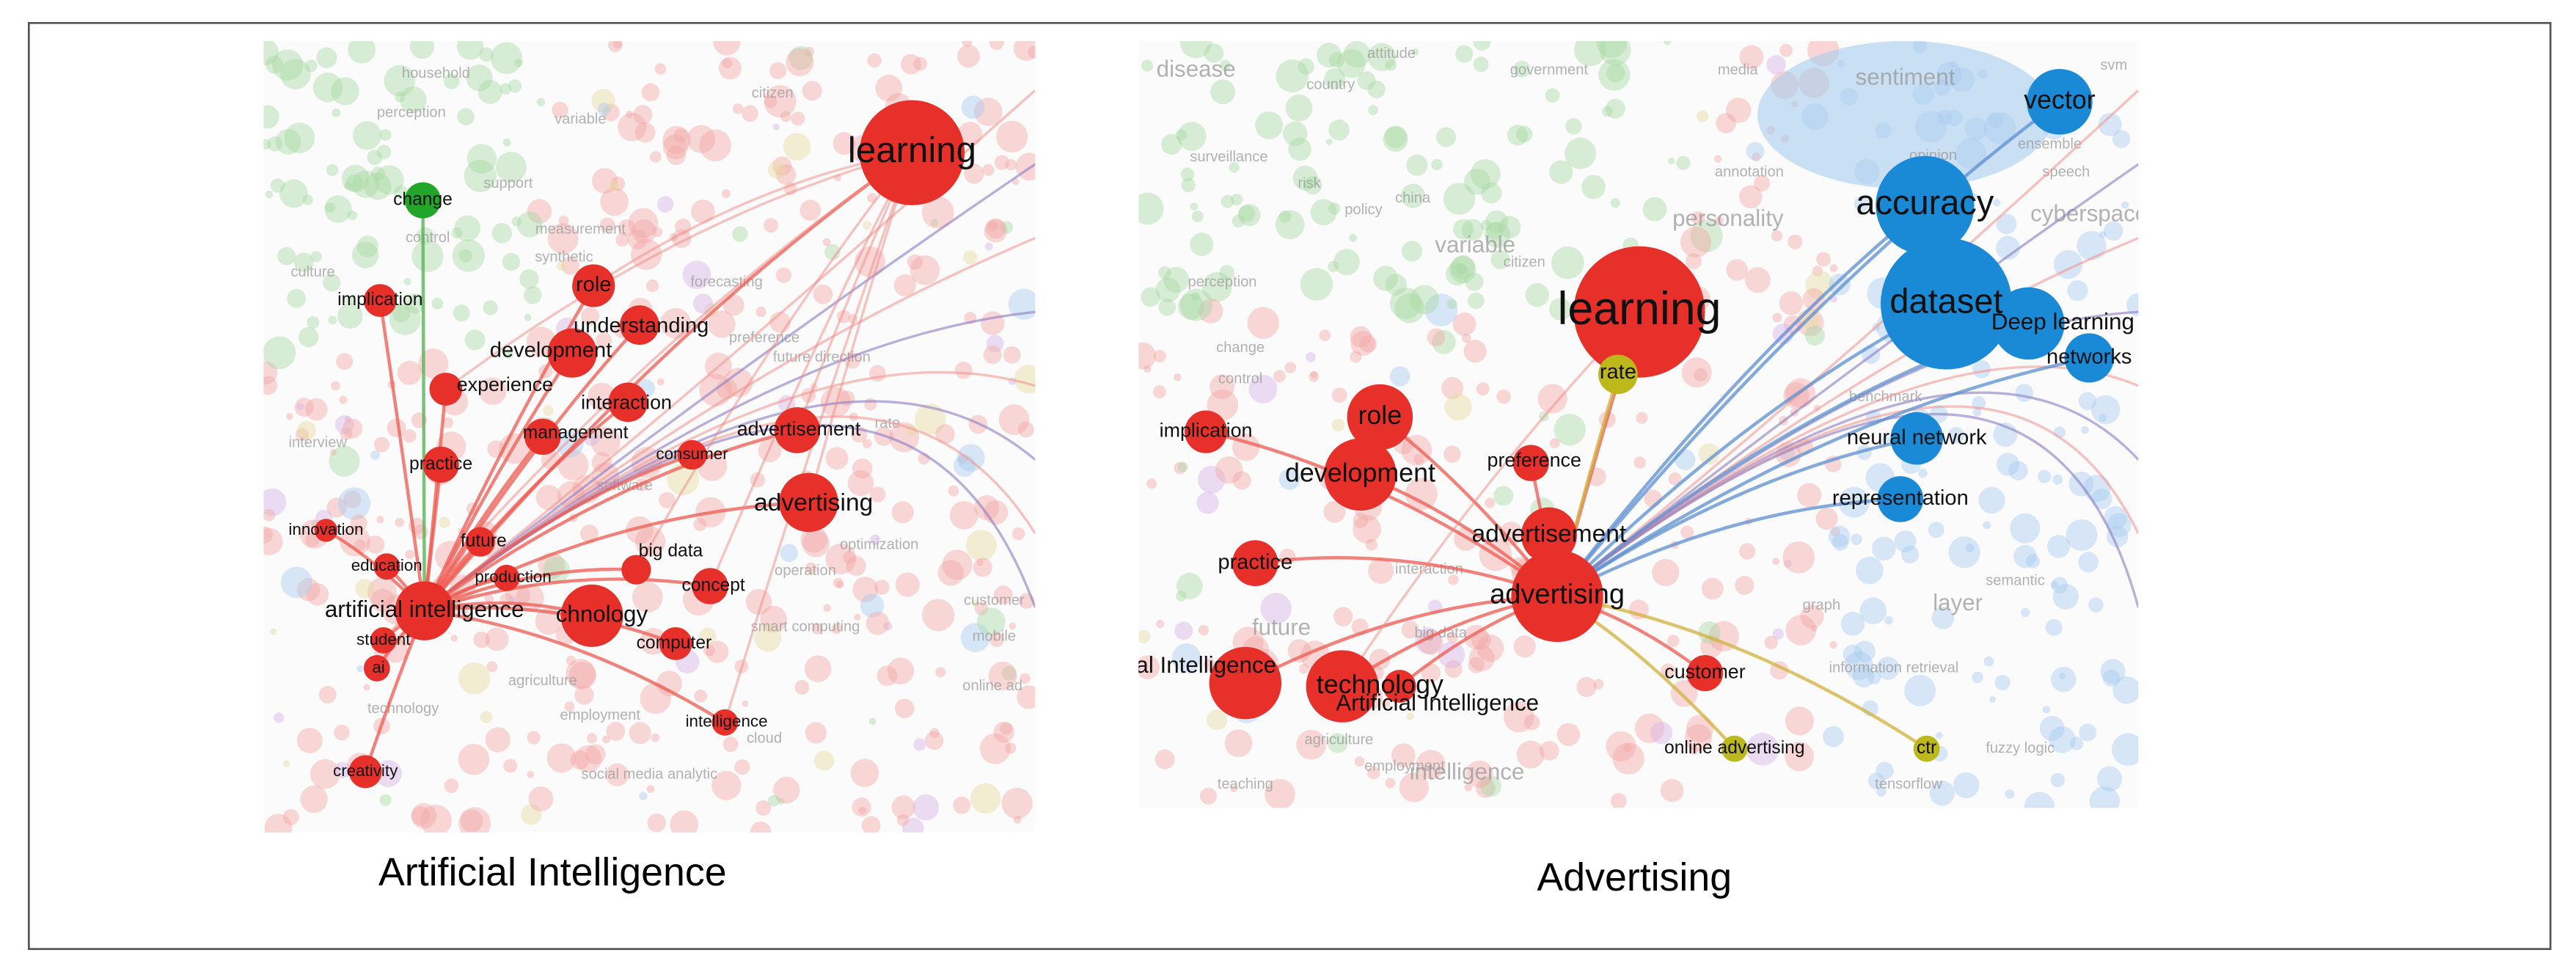 Image resolution: width=2576 pixels, height=972 pixels. What do you see at coordinates (379, 300) in the screenshot?
I see `node-label: implication` at bounding box center [379, 300].